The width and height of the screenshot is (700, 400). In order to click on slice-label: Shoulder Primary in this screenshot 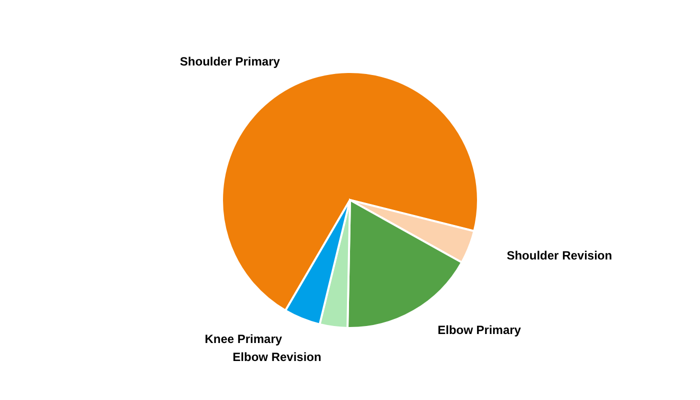, I will do `click(230, 61)`.